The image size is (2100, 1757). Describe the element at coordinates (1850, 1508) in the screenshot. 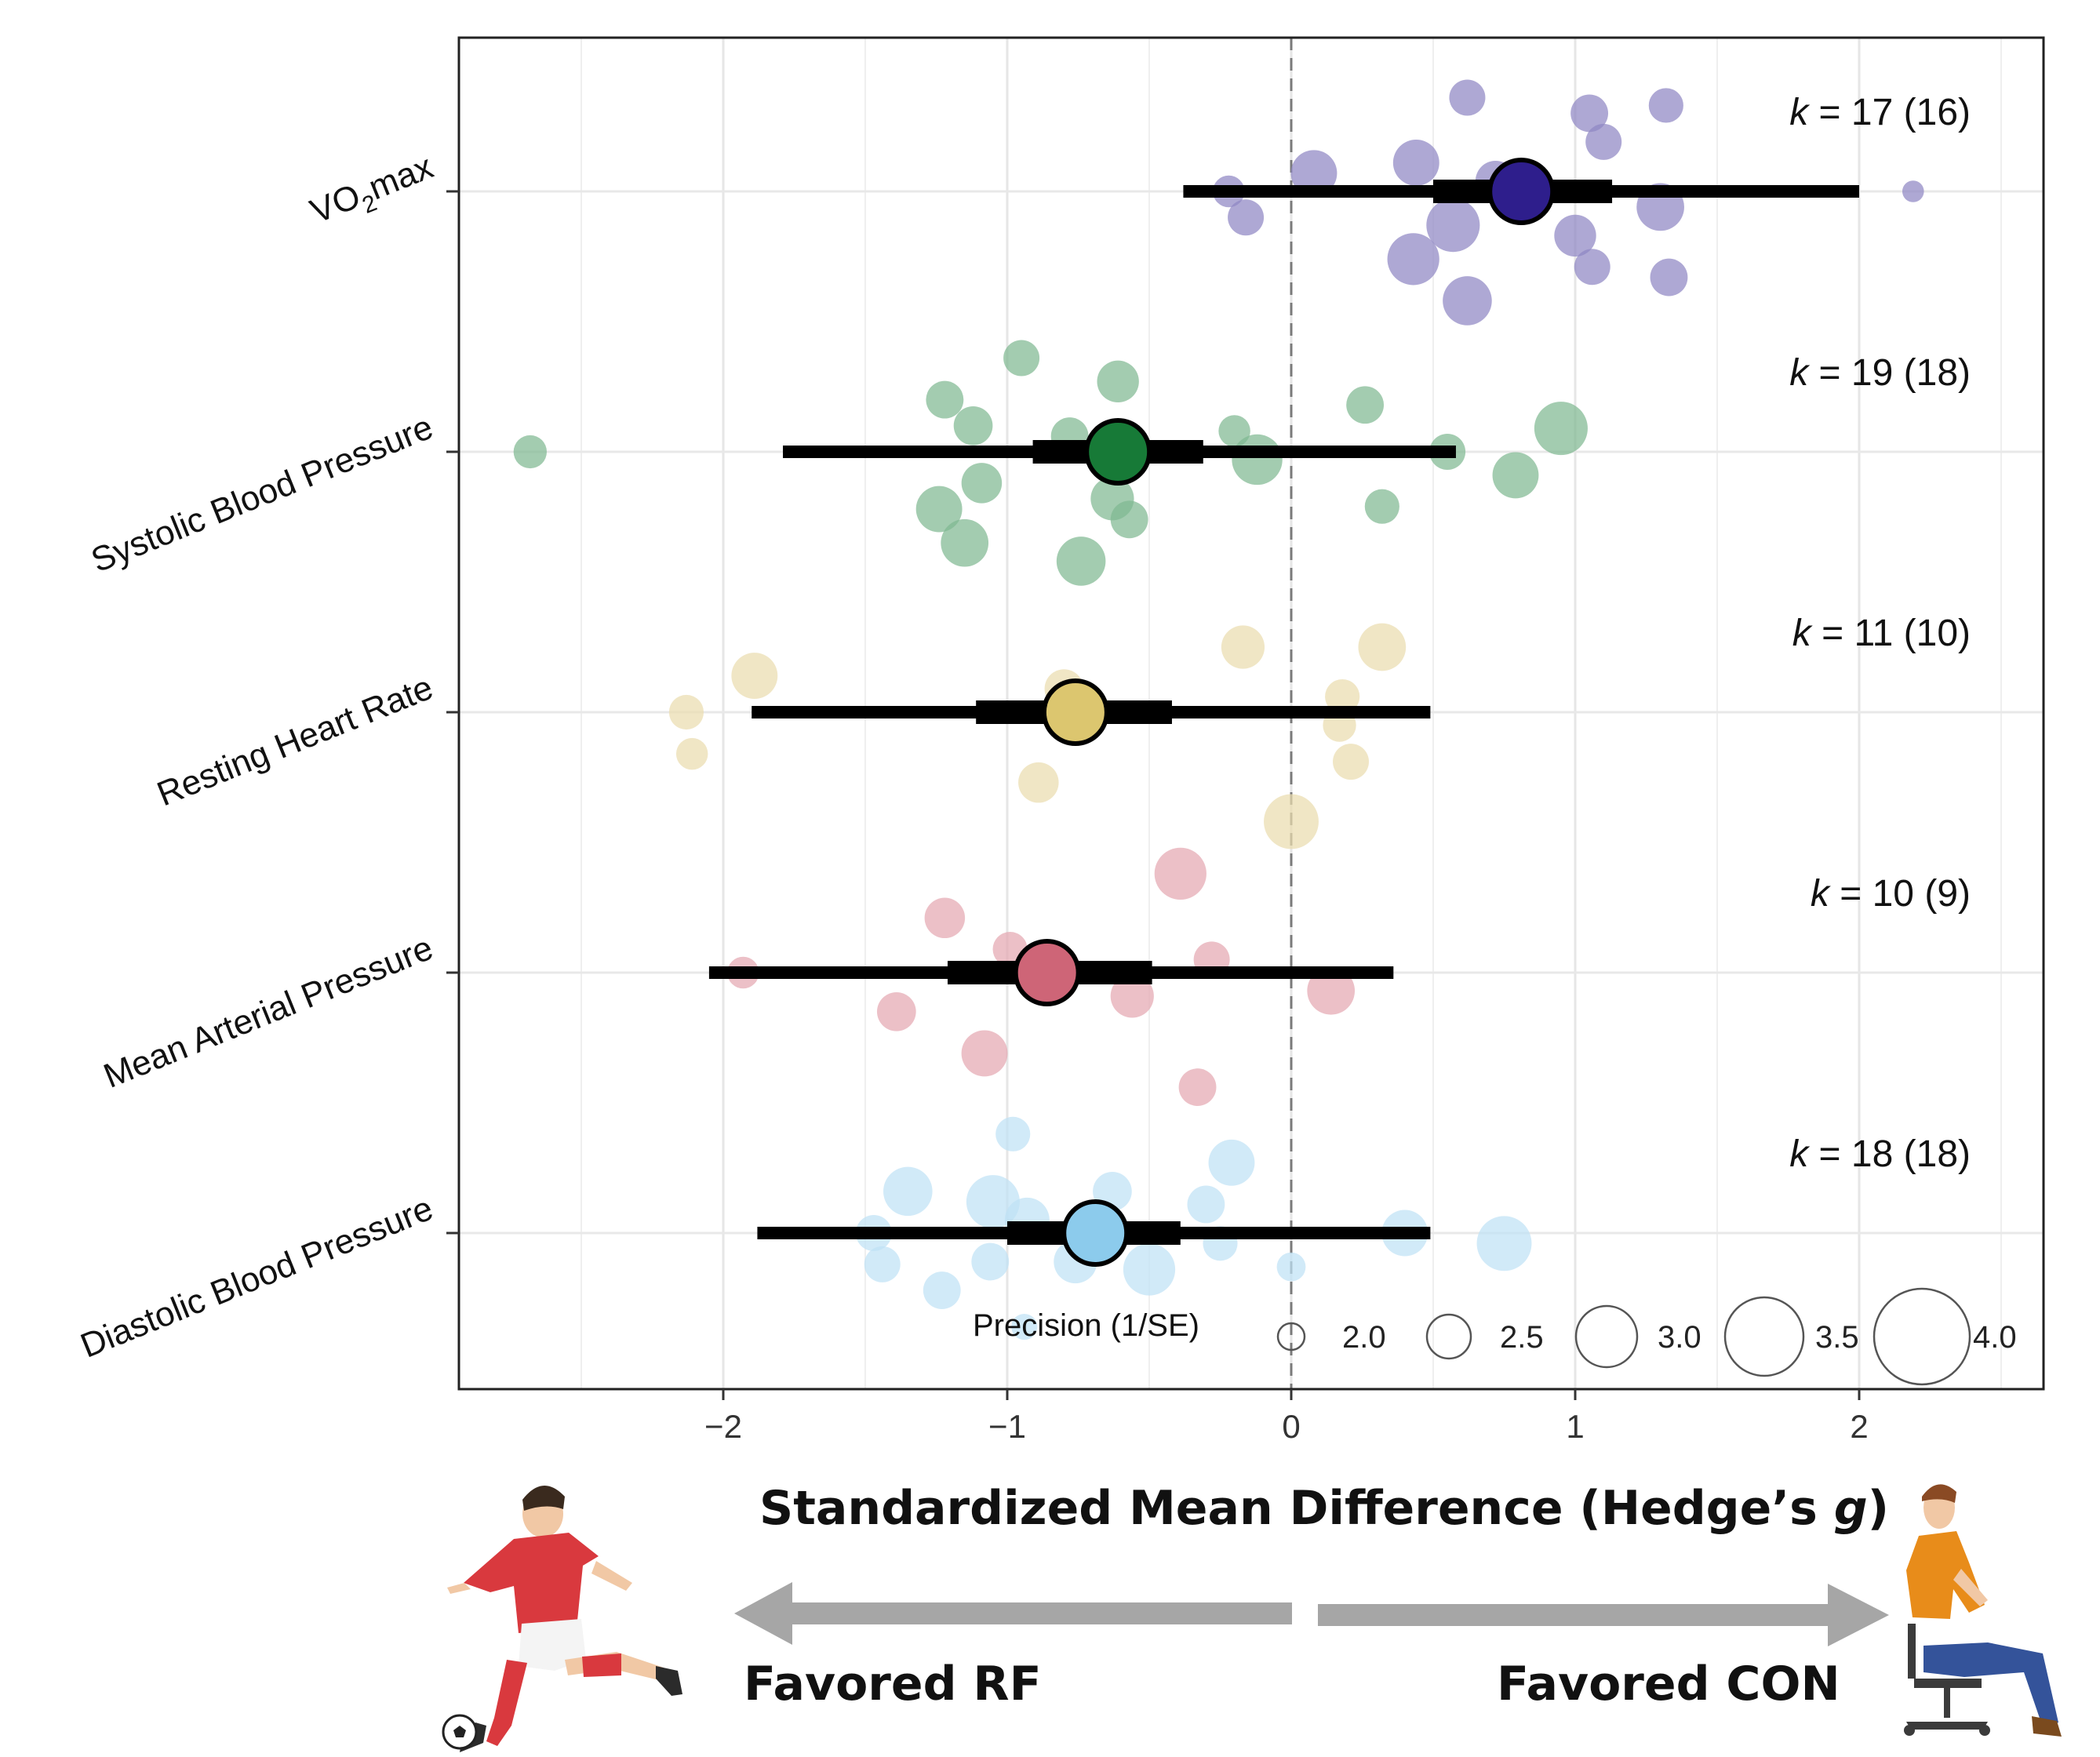

I see `x-axis-title-italic: g` at that location.